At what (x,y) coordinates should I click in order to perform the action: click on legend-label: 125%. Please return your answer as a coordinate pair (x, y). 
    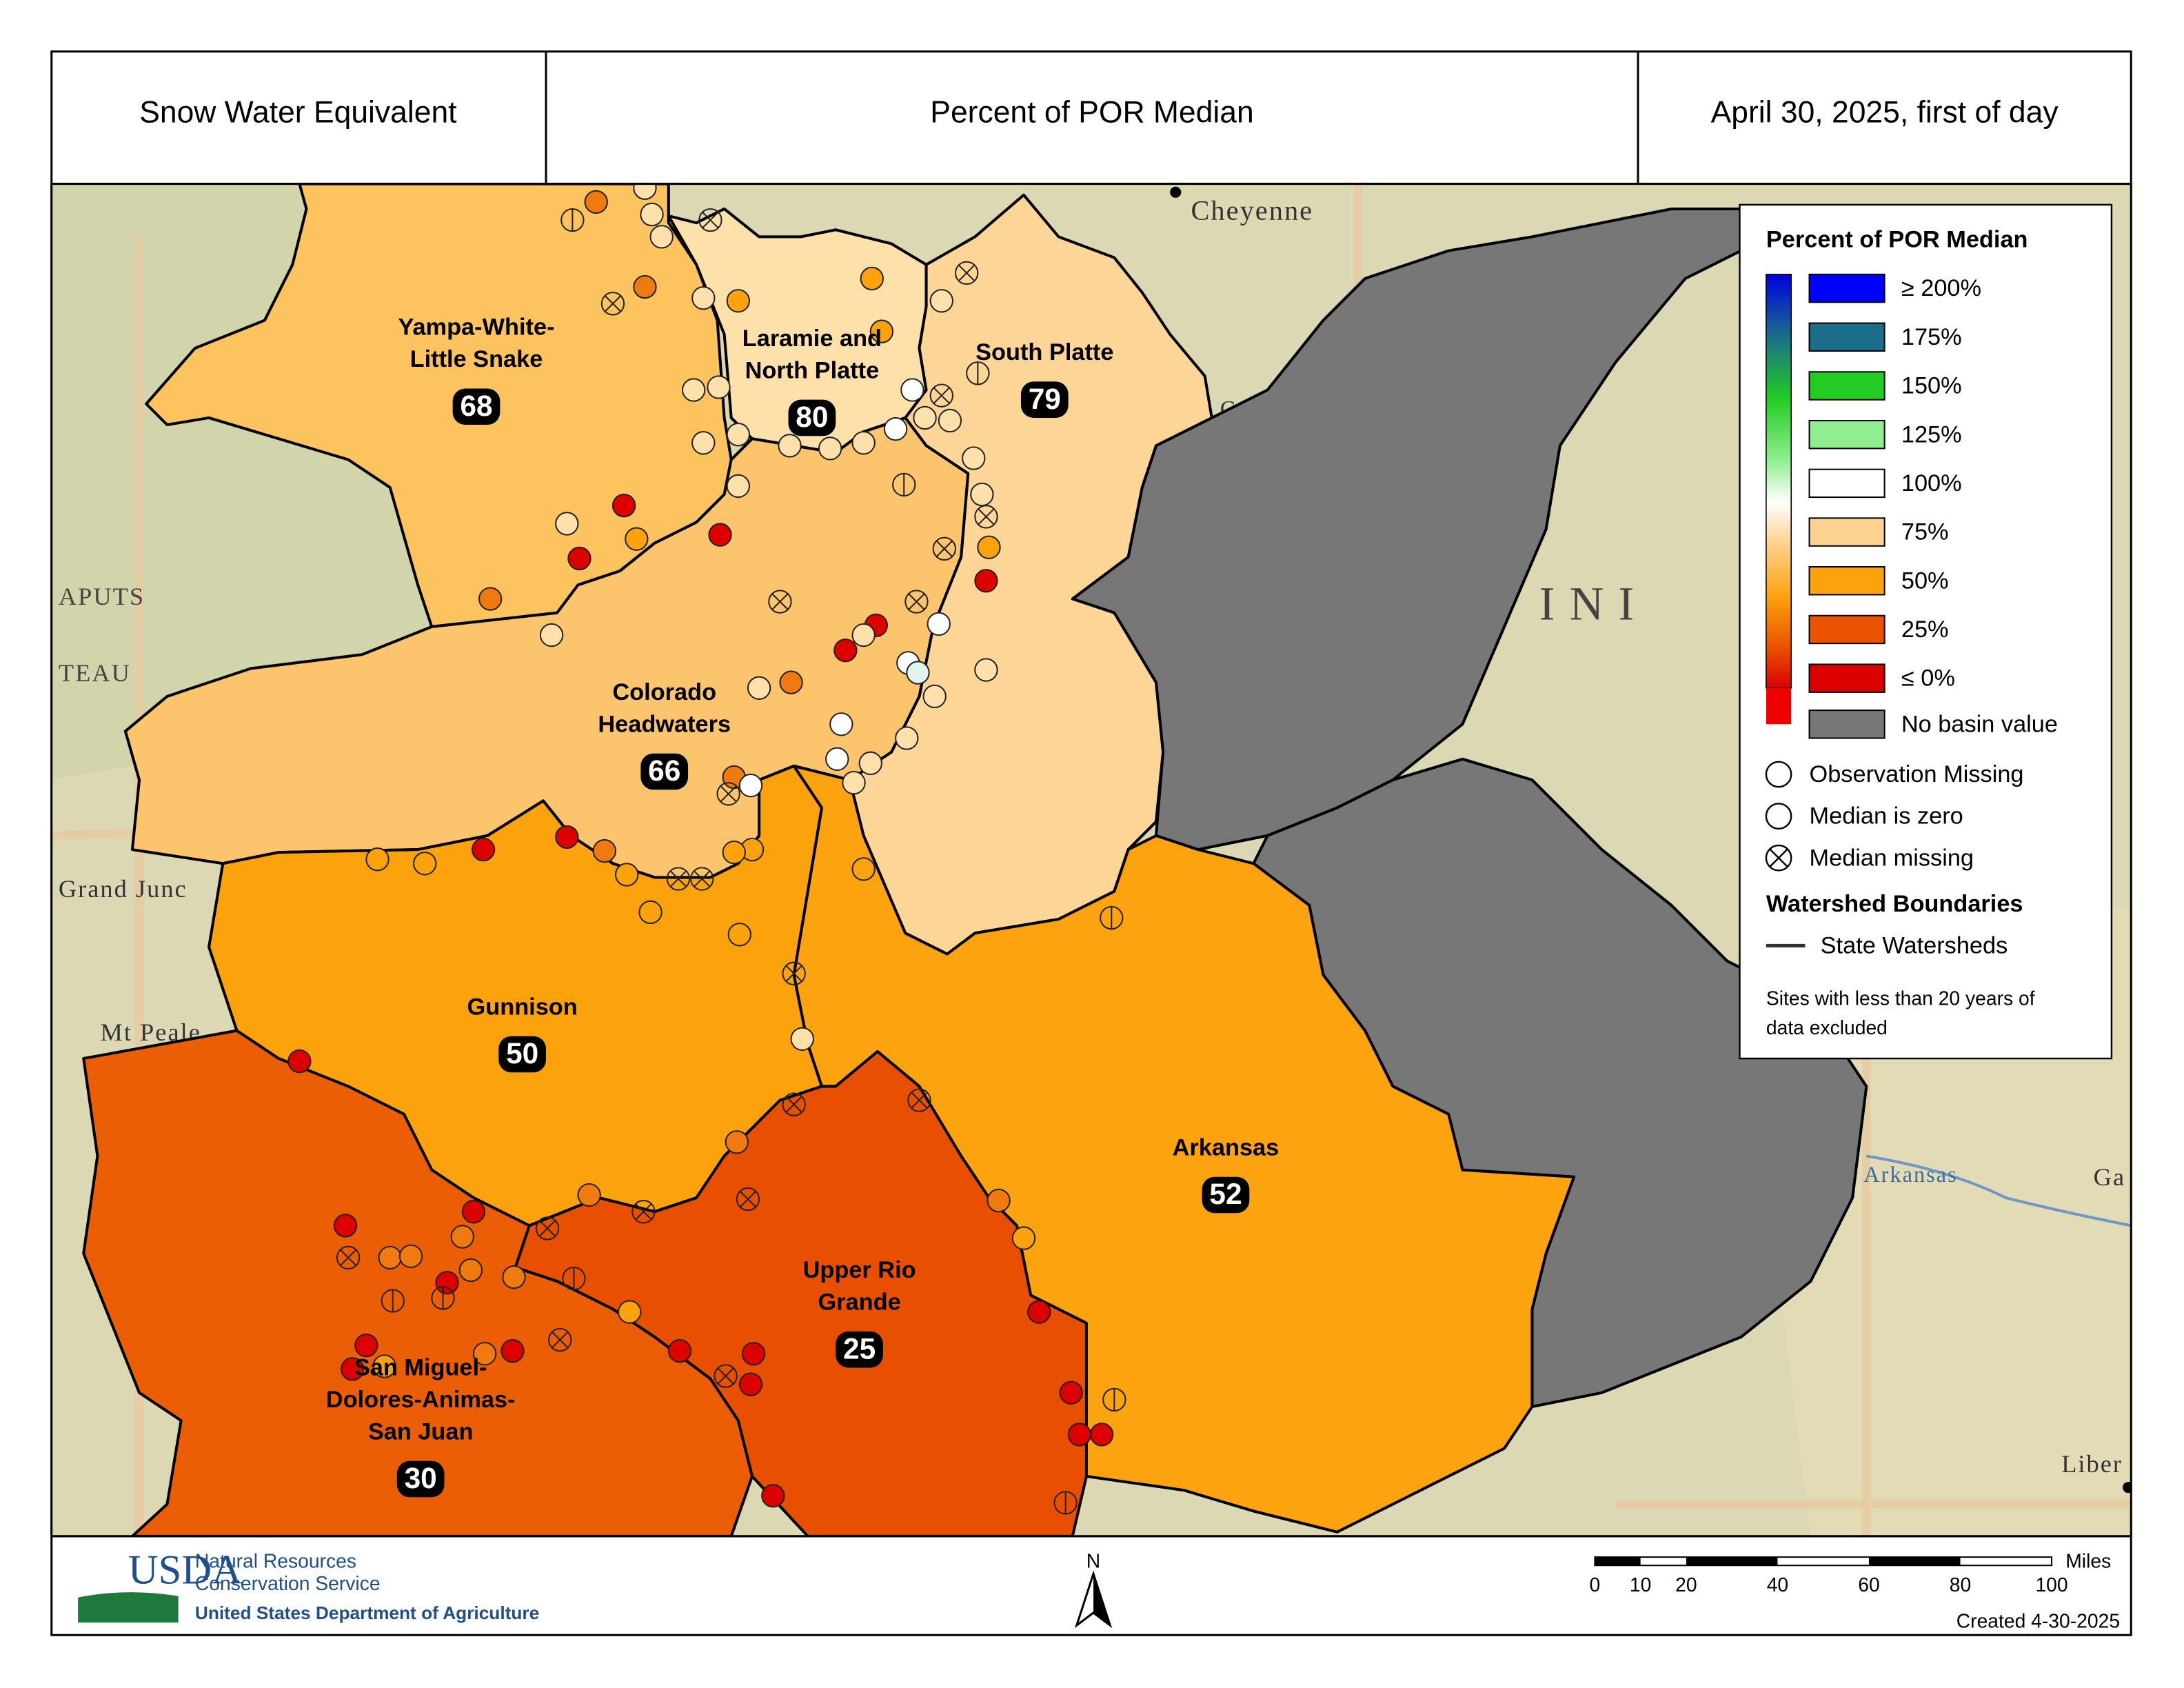
    Looking at the image, I should click on (1931, 435).